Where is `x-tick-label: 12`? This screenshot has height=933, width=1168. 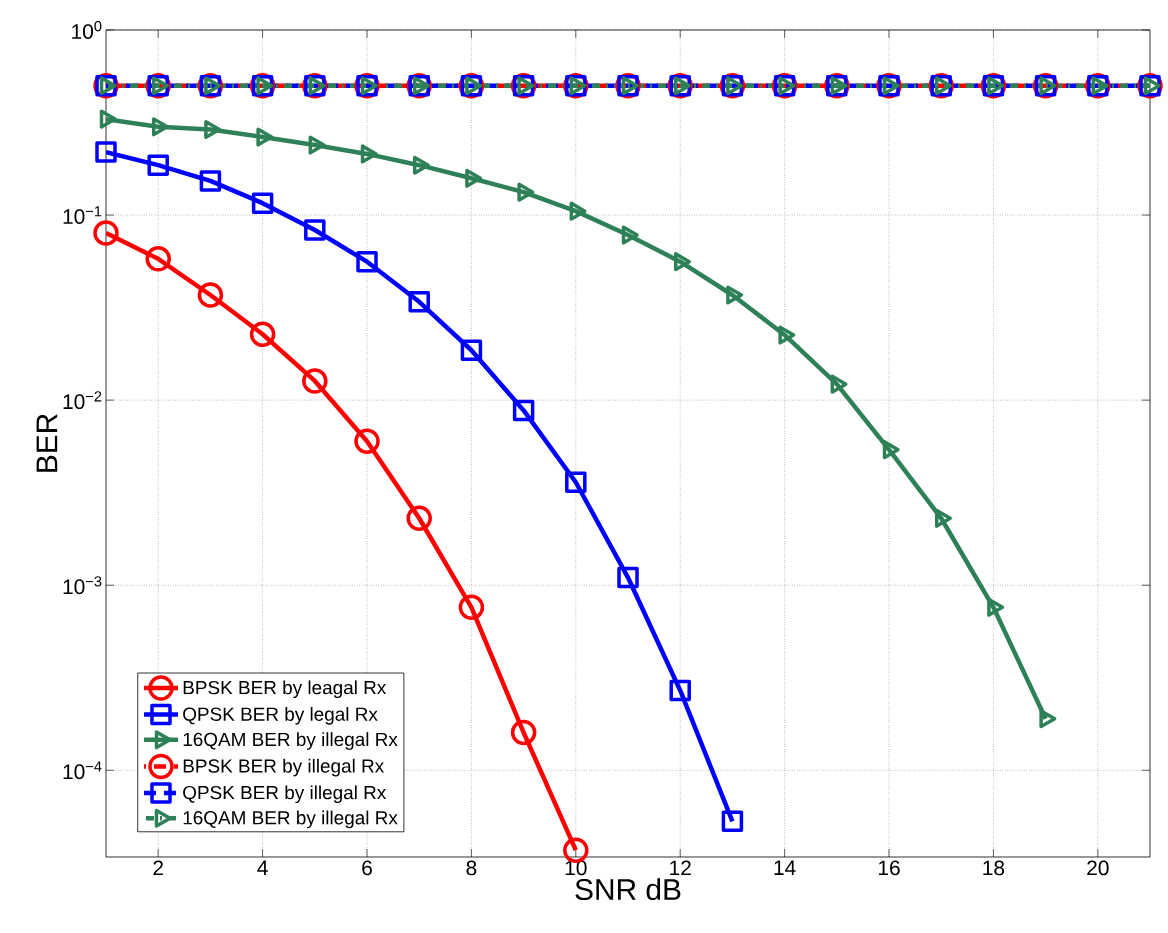 x-tick-label: 12 is located at coordinates (680, 868).